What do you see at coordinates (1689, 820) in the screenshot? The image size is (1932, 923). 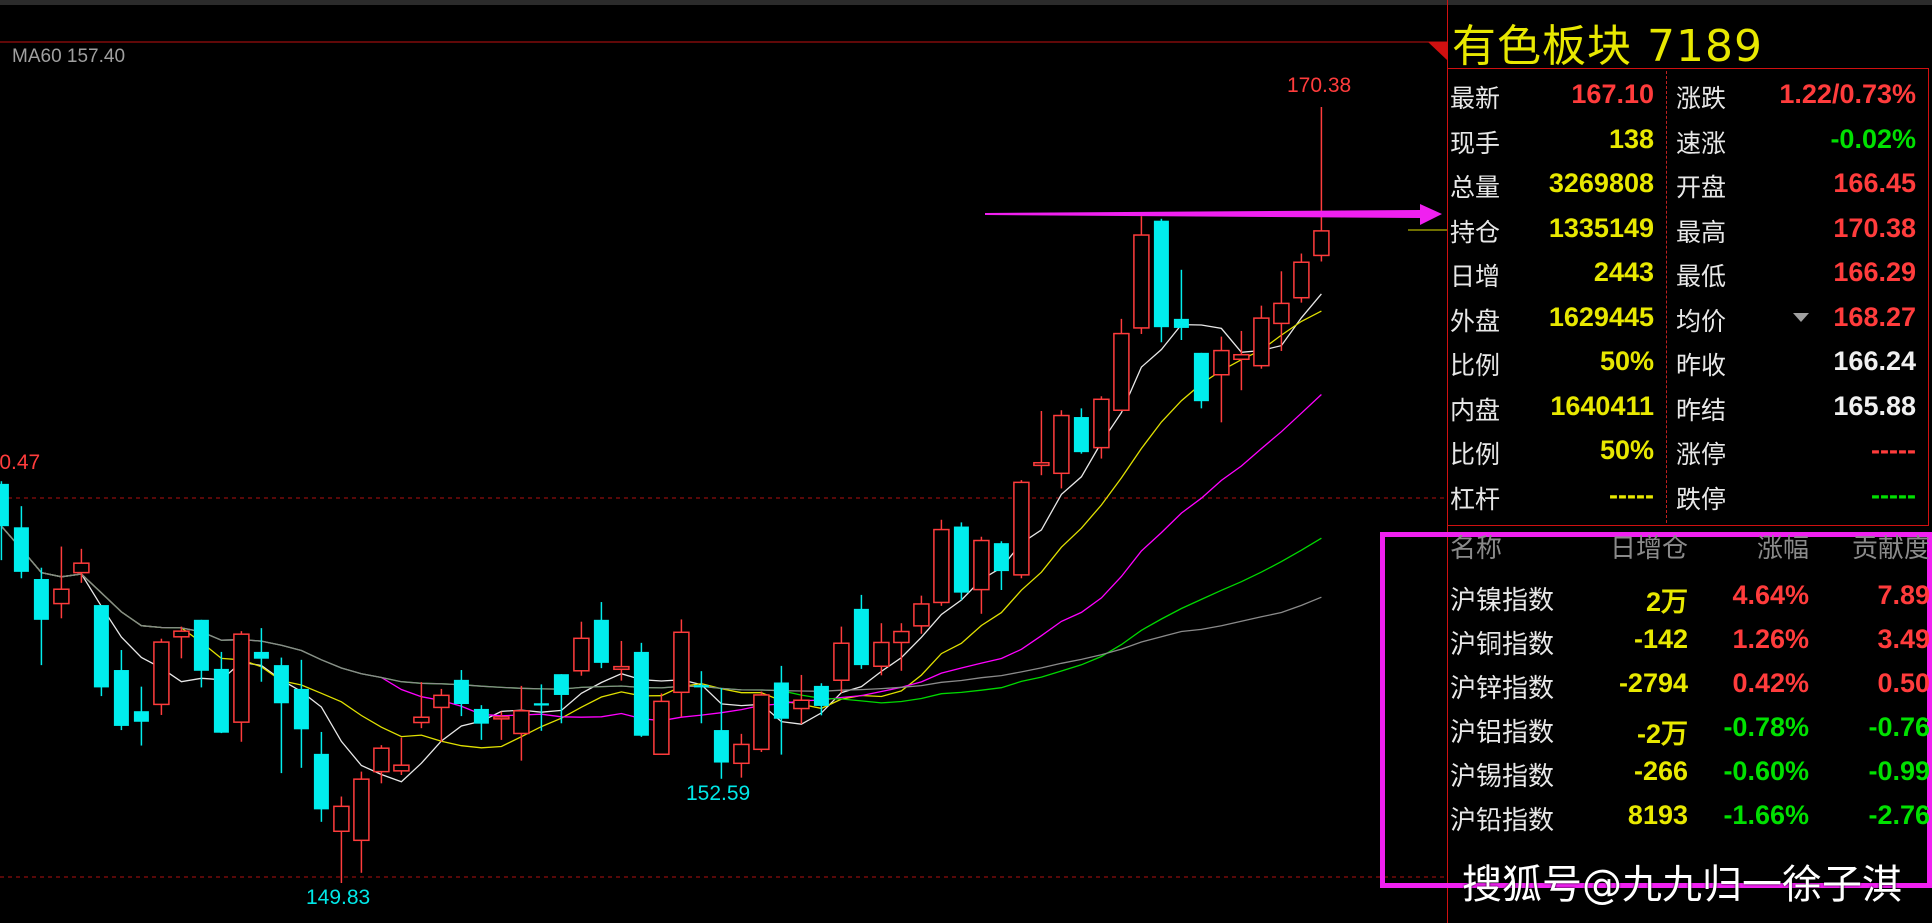 I see `table-row: 沪铅指数 8193 -1.66% -2.76` at bounding box center [1689, 820].